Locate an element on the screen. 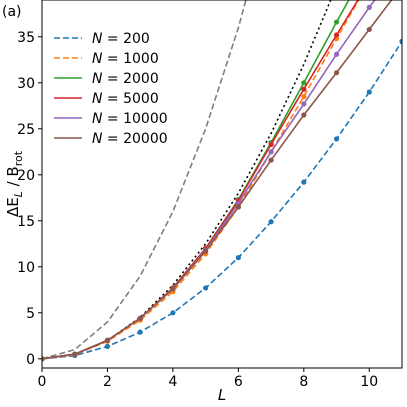 The height and width of the screenshot is (407, 407). legend-label: N = 5000 is located at coordinates (125, 99).